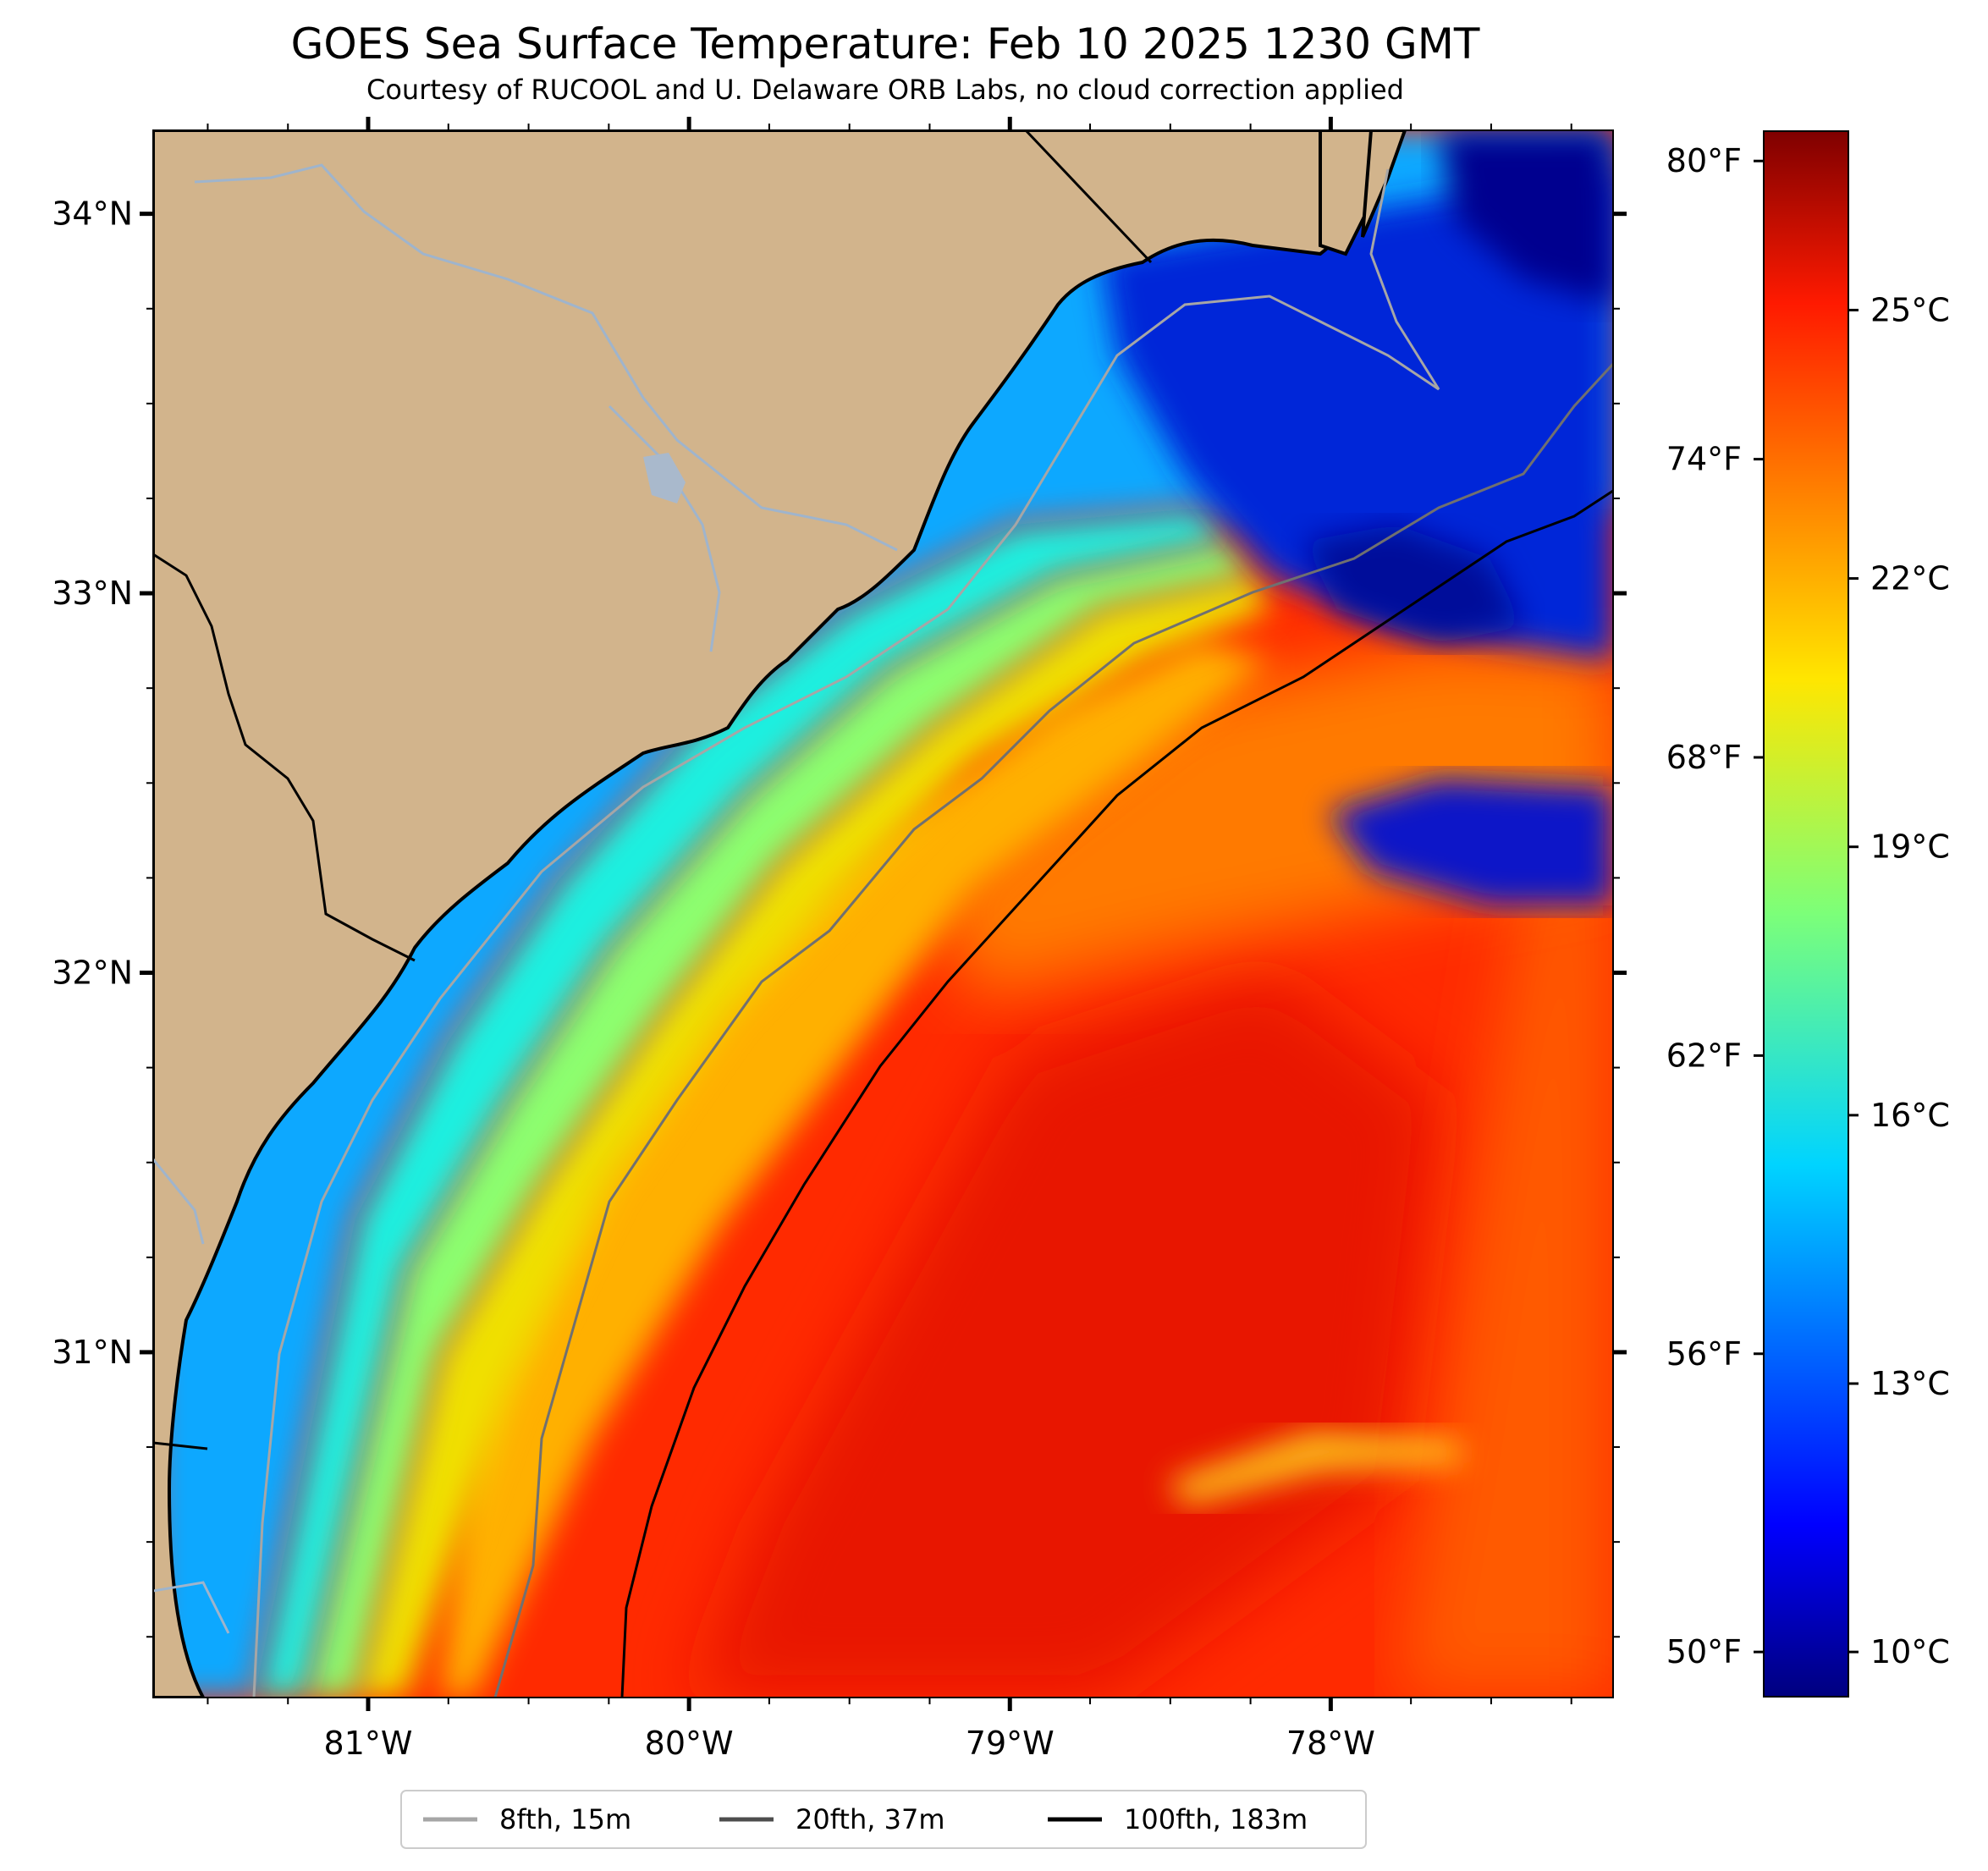  Describe the element at coordinates (1356, 414) in the screenshot. I see `northern-cold-water` at that location.